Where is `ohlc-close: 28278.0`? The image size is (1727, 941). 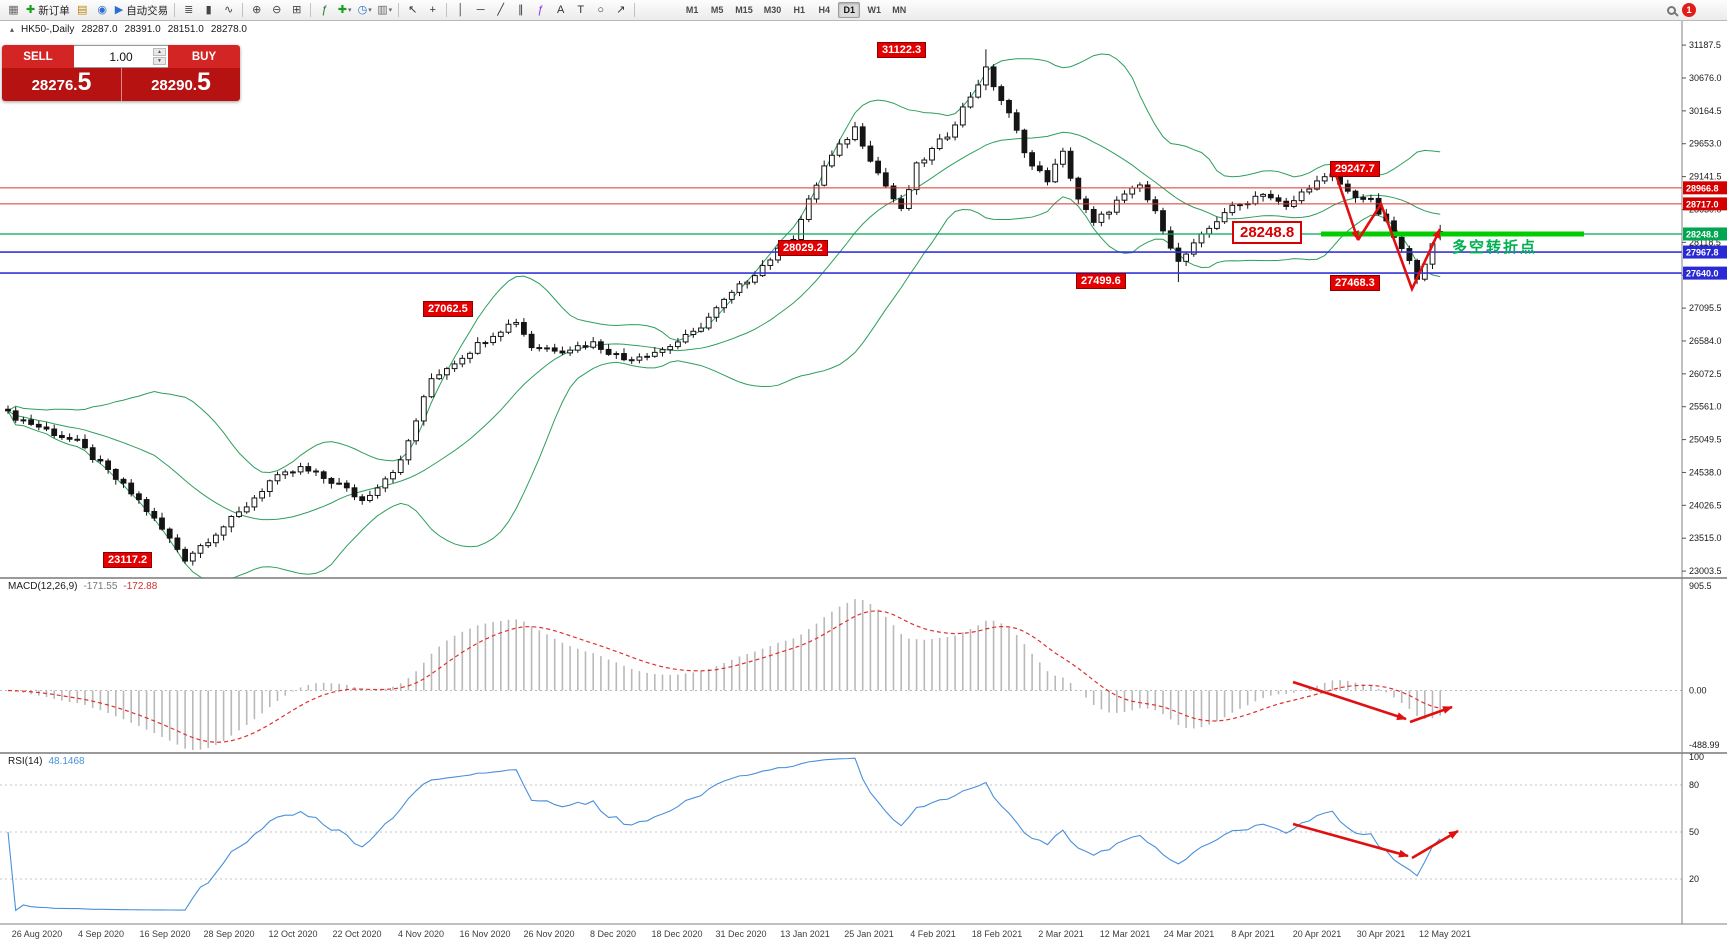 ohlc-close: 28278.0 is located at coordinates (228, 29).